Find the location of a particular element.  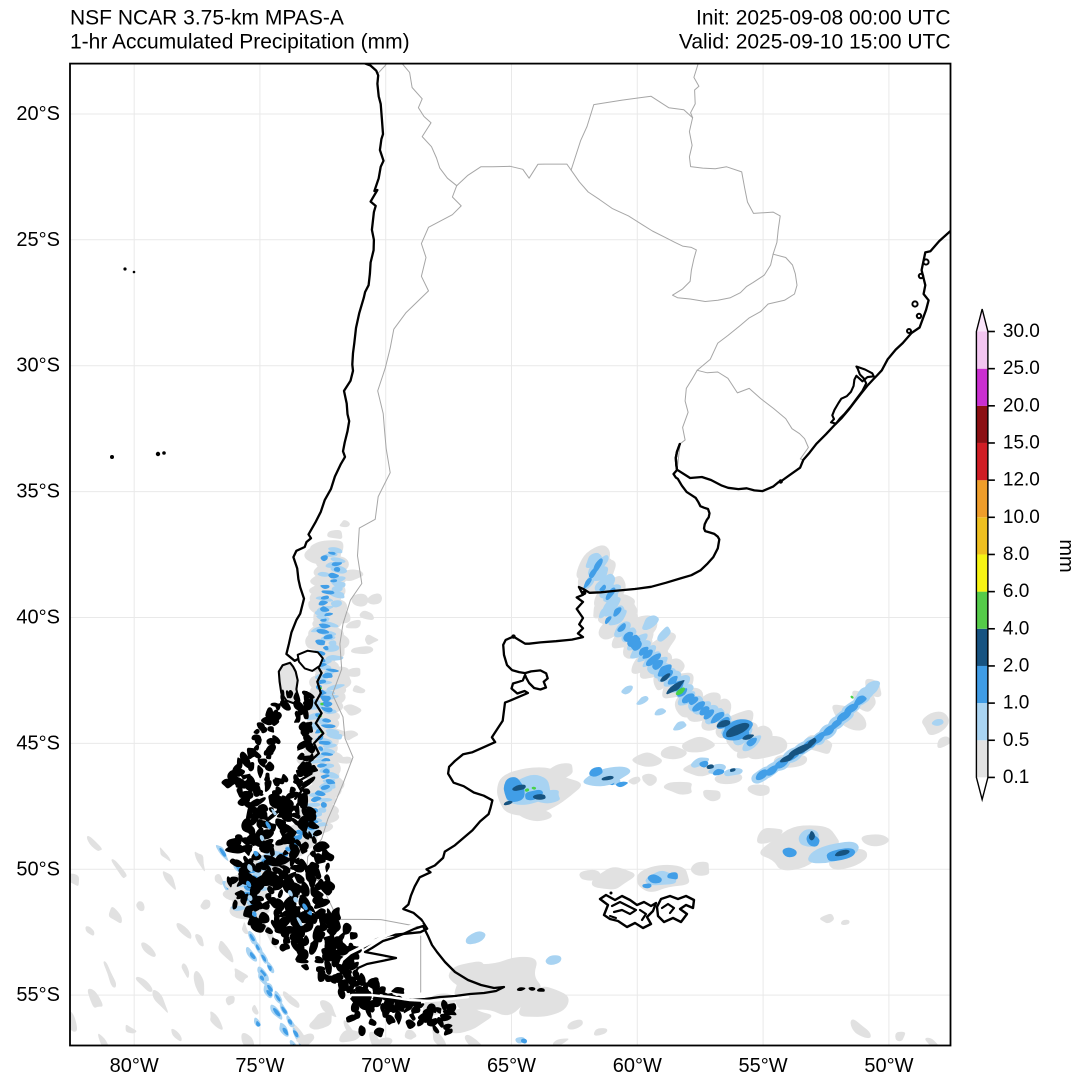

svg-text: 80°W is located at coordinates (134, 1066).